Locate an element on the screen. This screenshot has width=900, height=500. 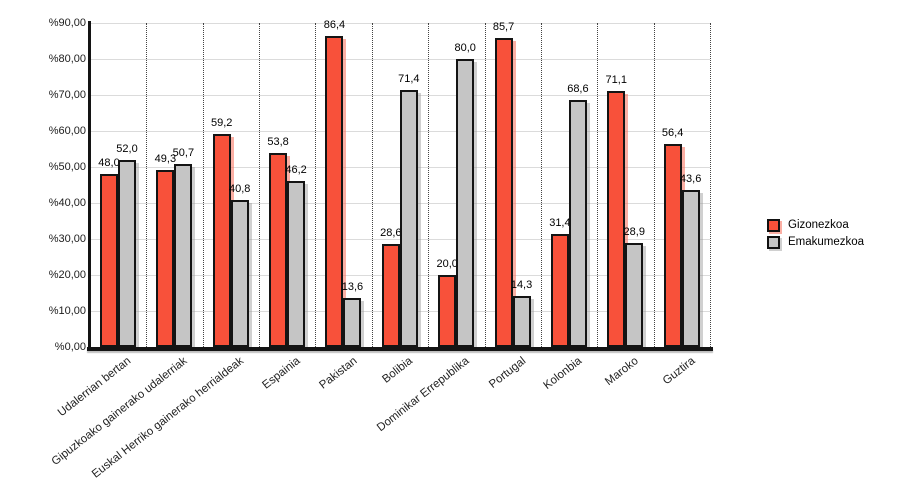
y-tick-label: %0,00 is located at coordinates (70, 347).